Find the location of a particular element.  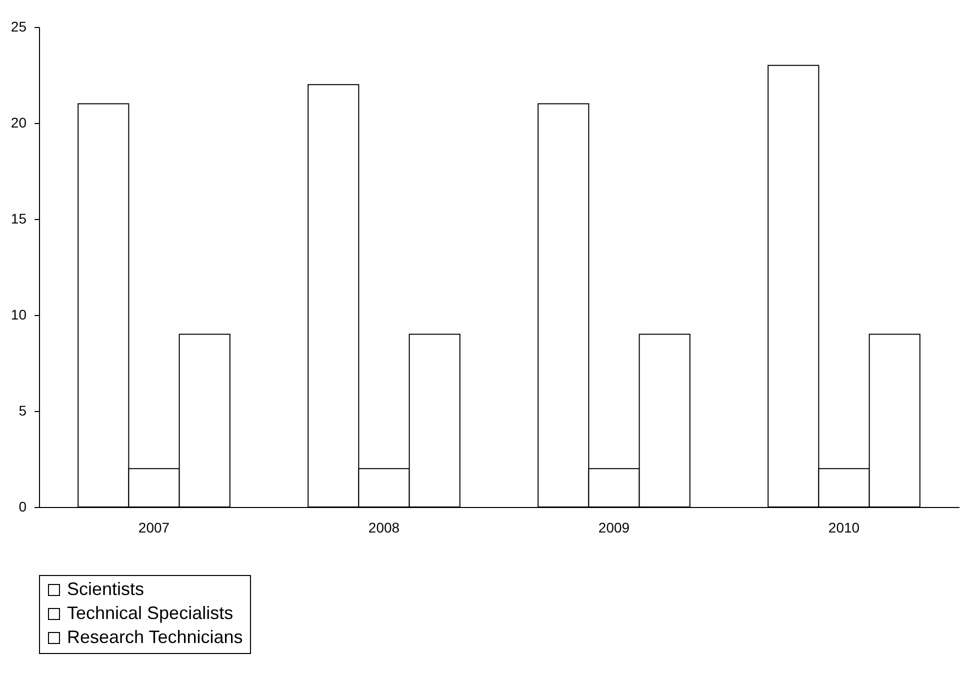

y-tick-label: 0 is located at coordinates (22, 506).